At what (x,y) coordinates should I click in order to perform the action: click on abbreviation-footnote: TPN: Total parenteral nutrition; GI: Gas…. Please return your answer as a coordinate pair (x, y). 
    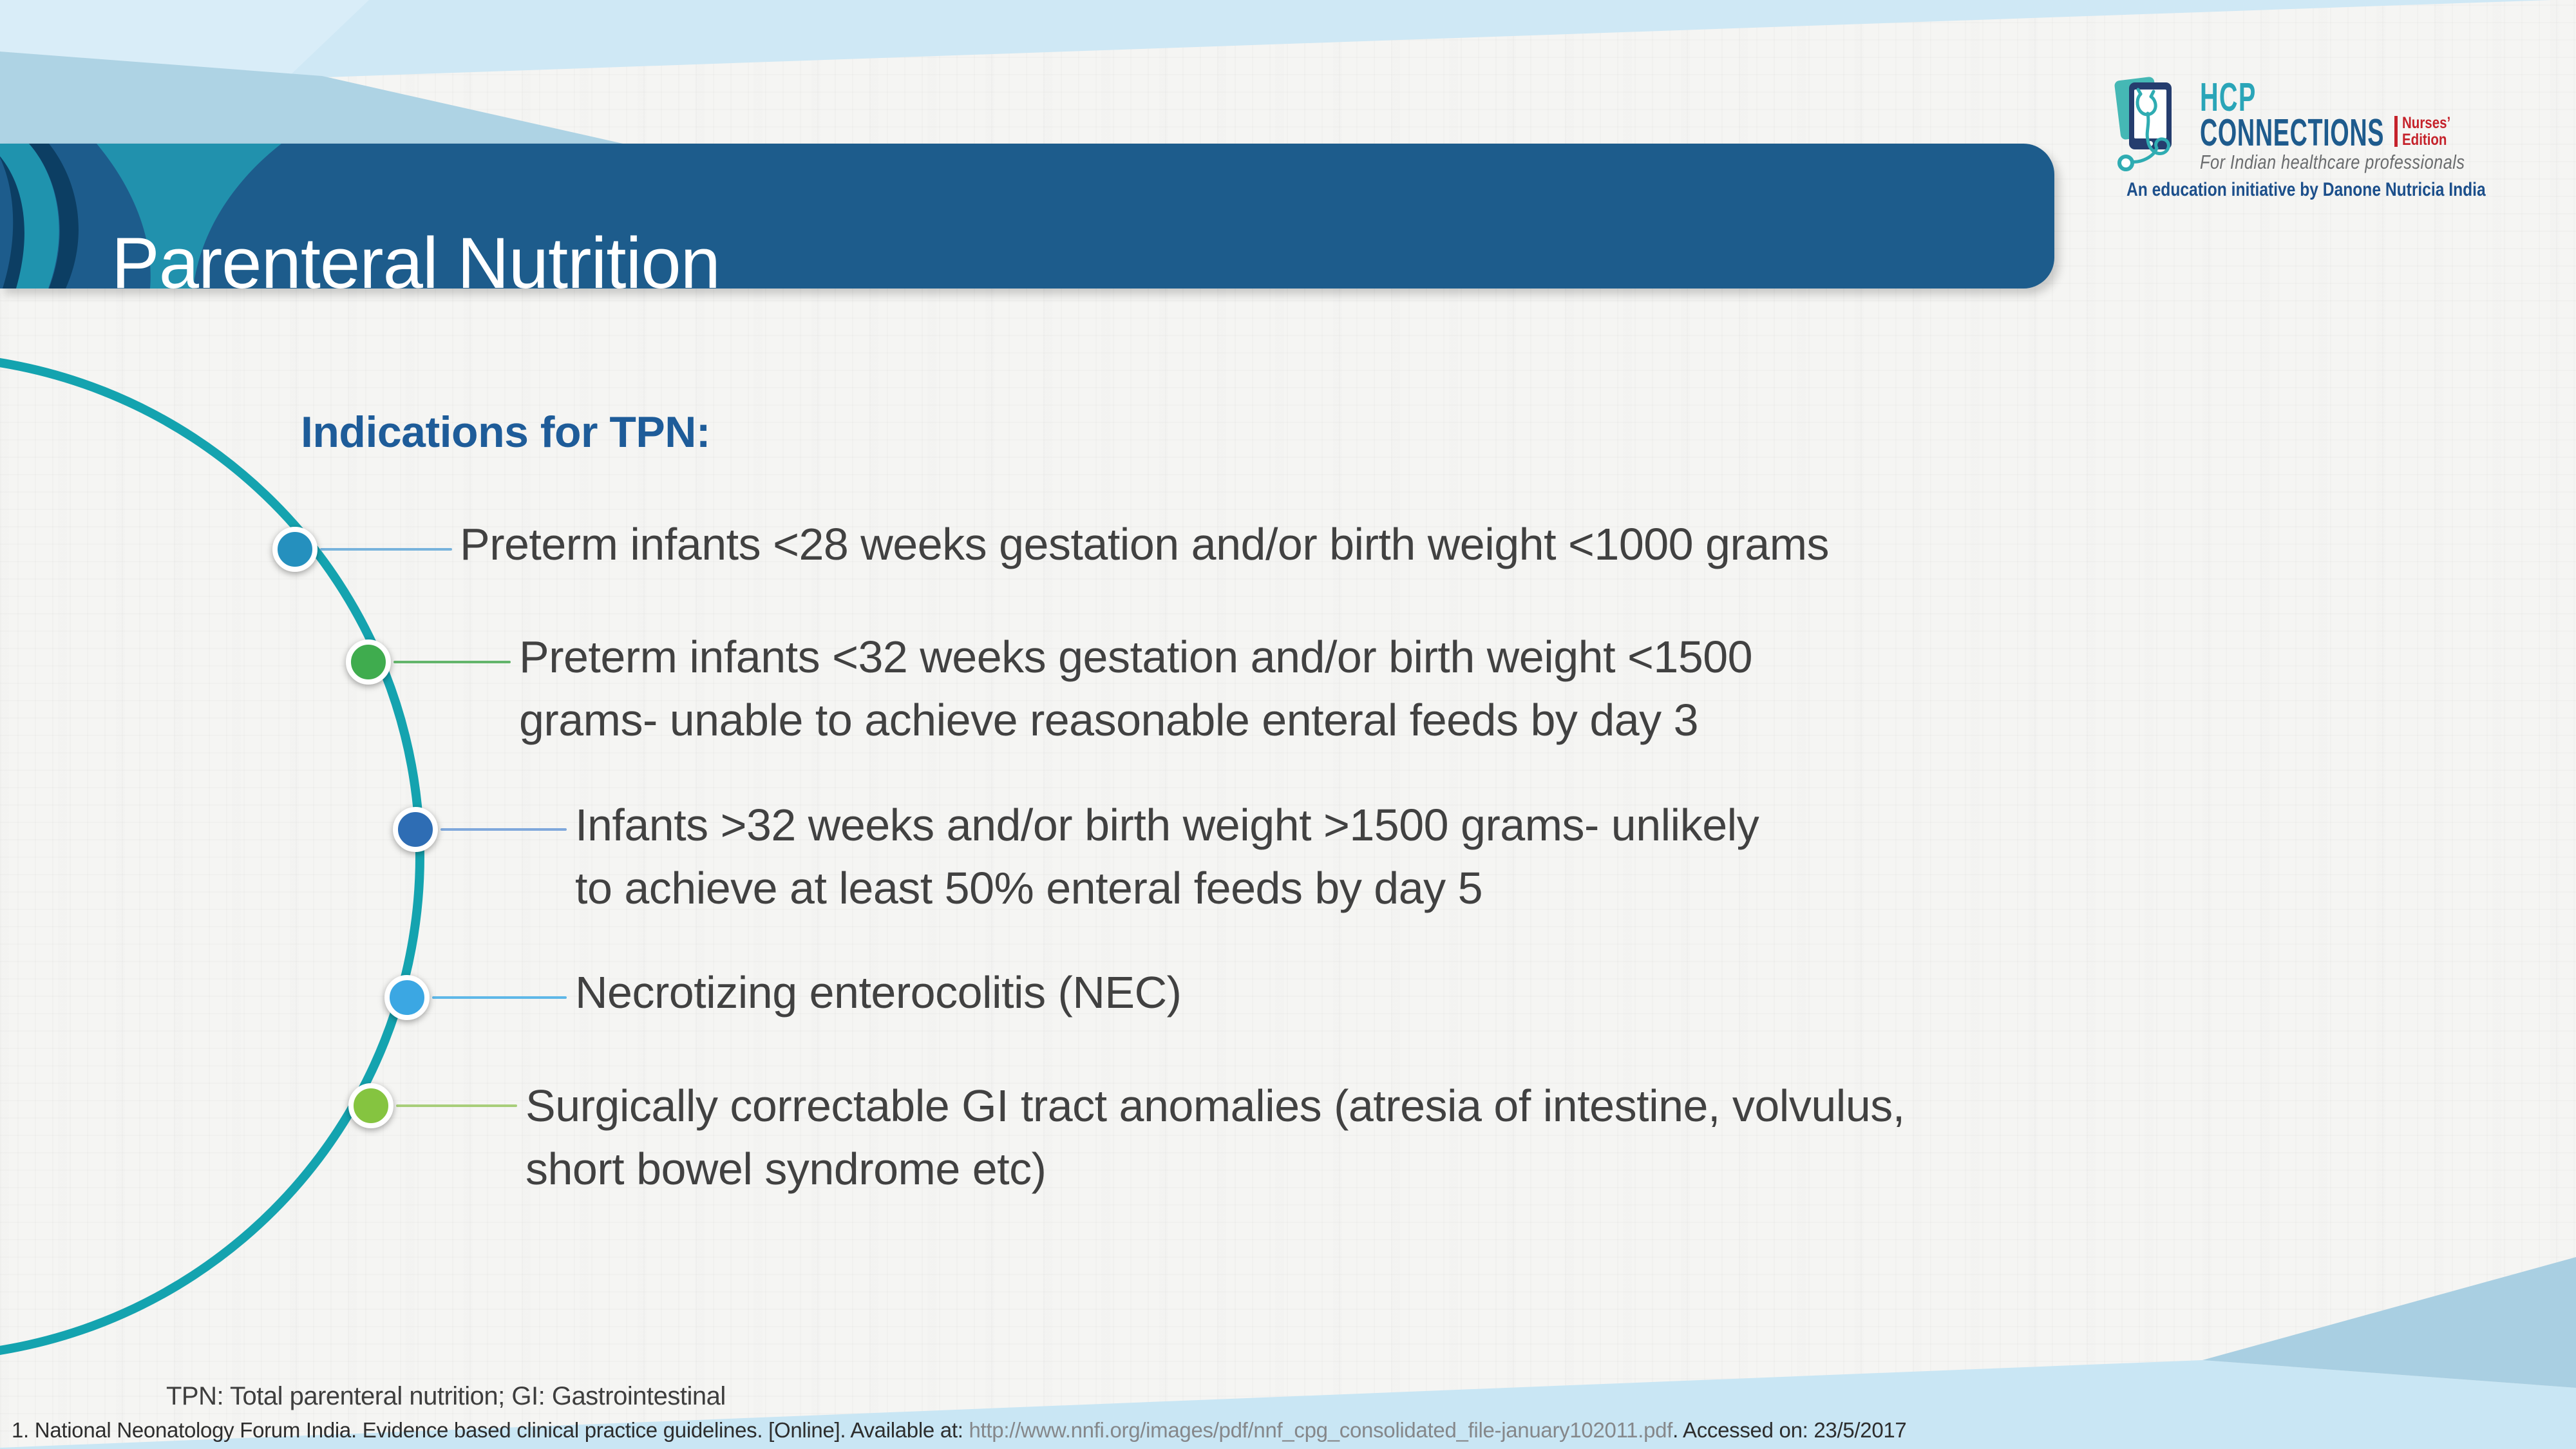
    Looking at the image, I should click on (446, 1396).